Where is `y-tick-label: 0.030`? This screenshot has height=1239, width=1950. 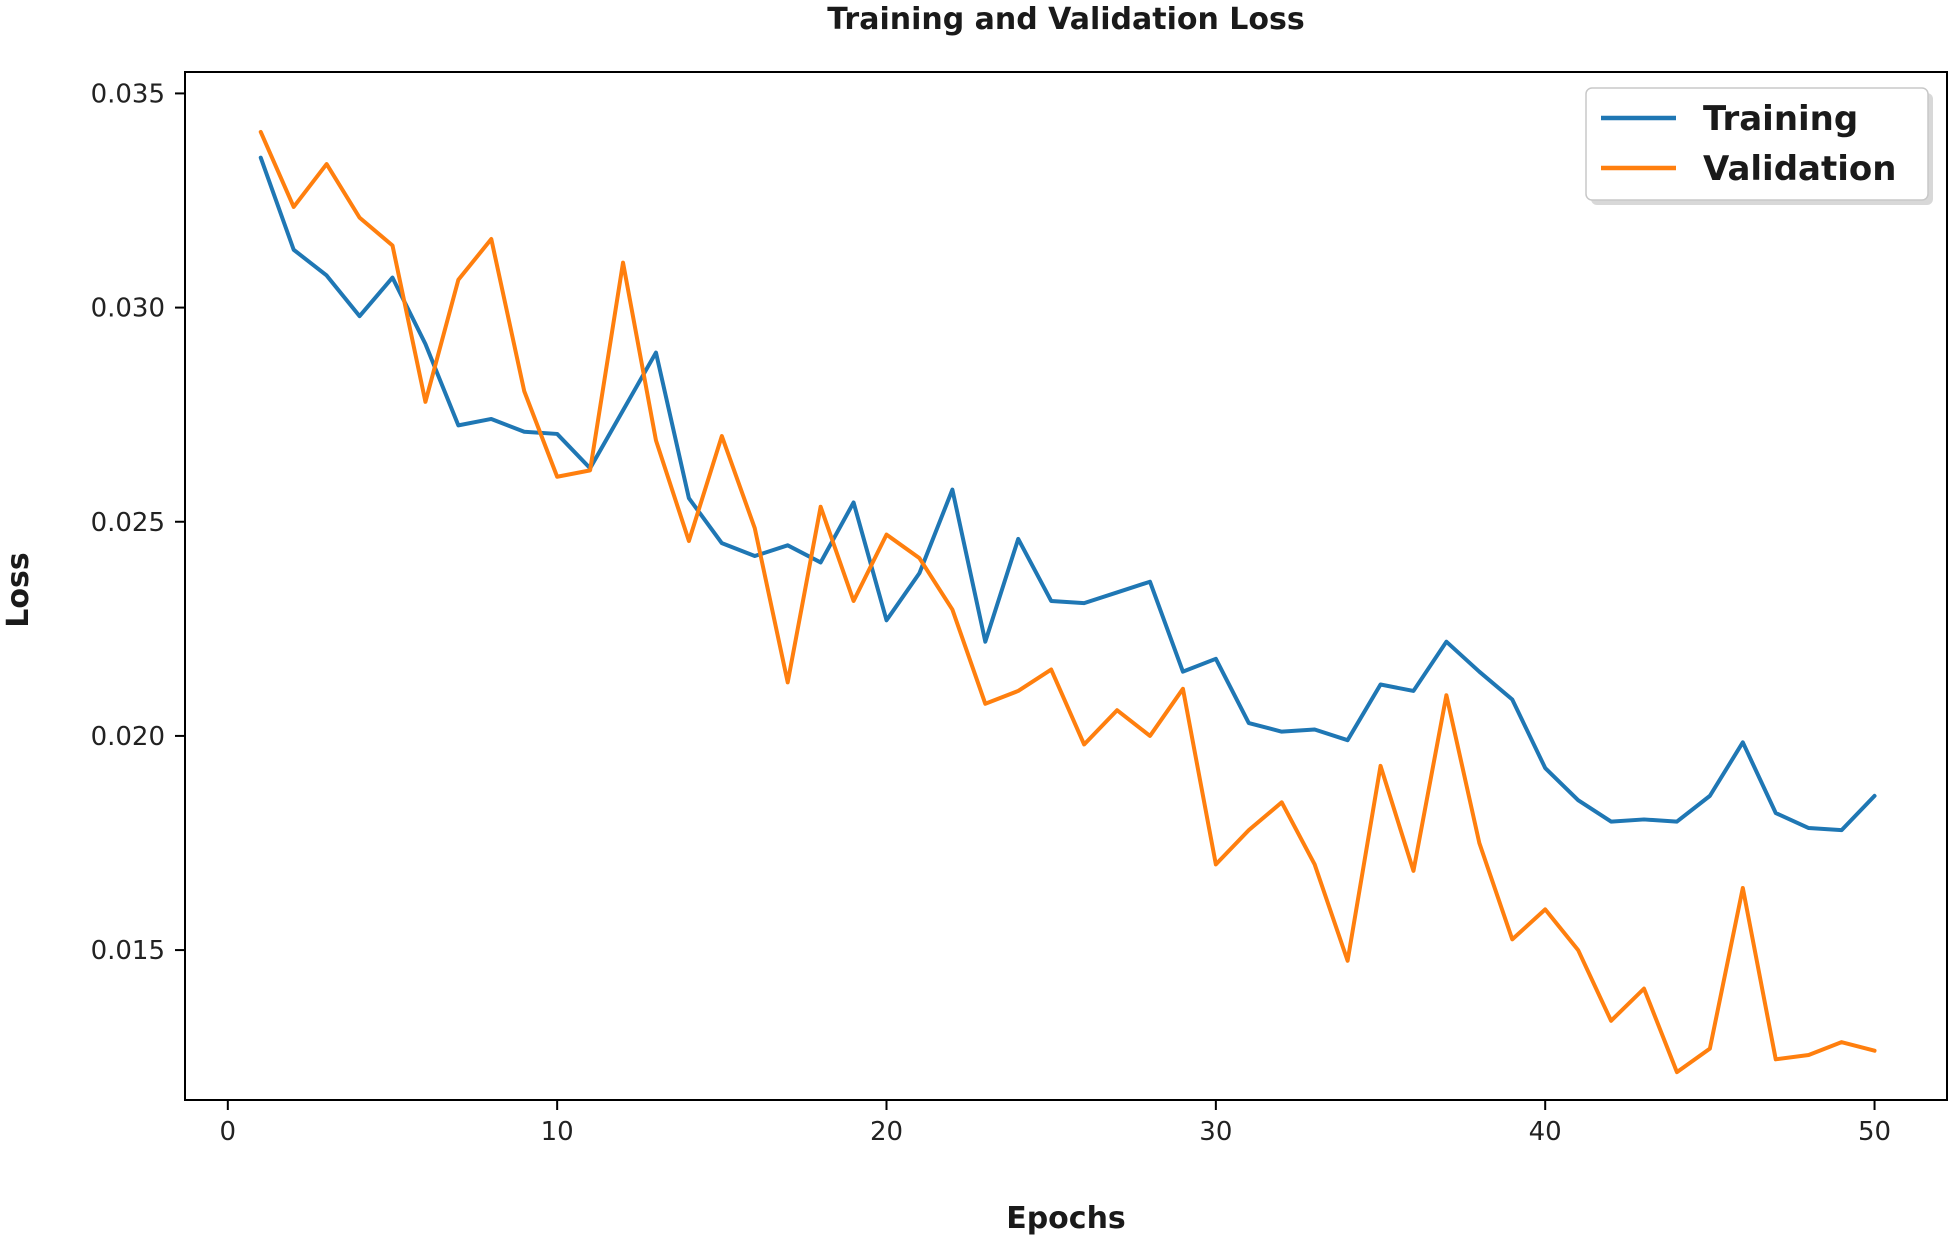 y-tick-label: 0.030 is located at coordinates (128, 309).